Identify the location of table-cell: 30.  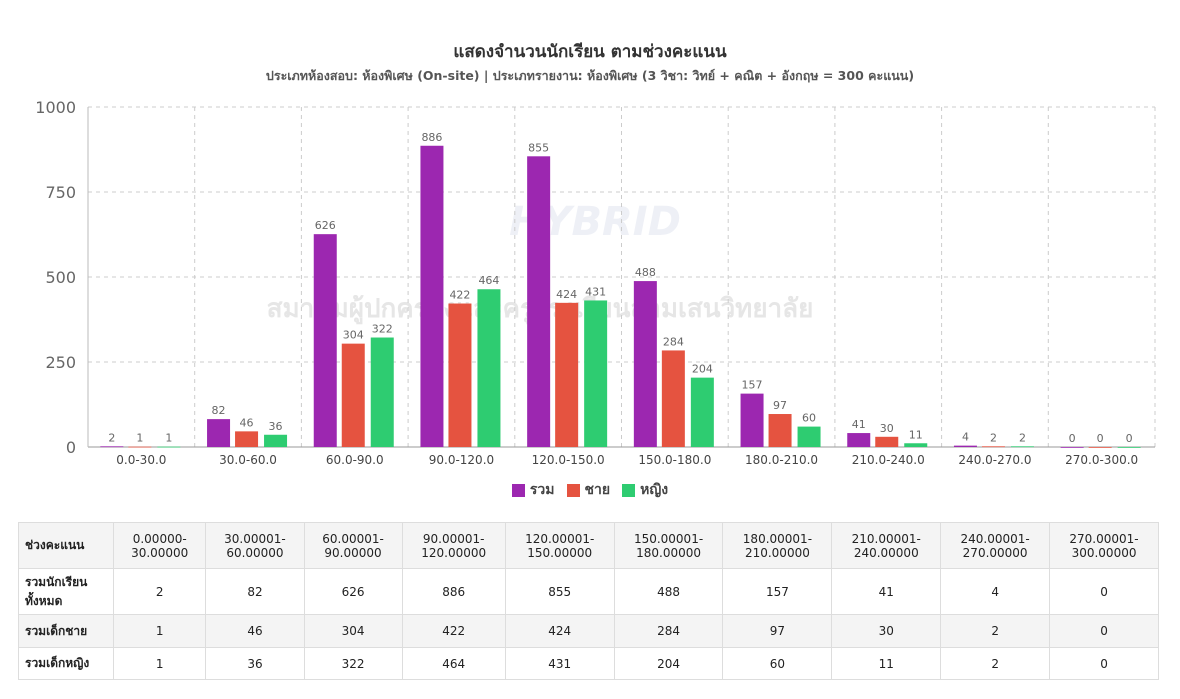
(886, 631).